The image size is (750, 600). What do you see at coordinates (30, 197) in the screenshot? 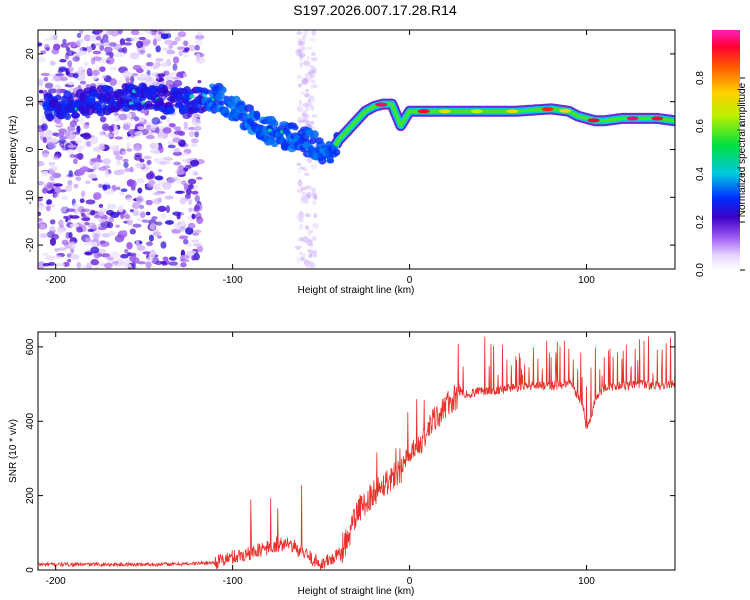
I see `spec-ytick-label: -10` at bounding box center [30, 197].